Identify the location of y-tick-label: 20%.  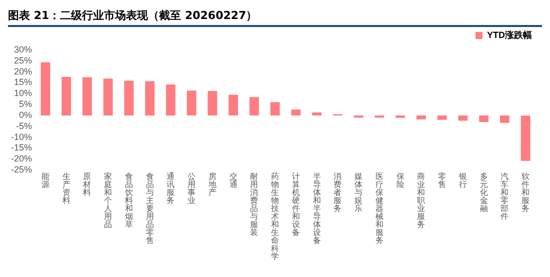
(23, 71).